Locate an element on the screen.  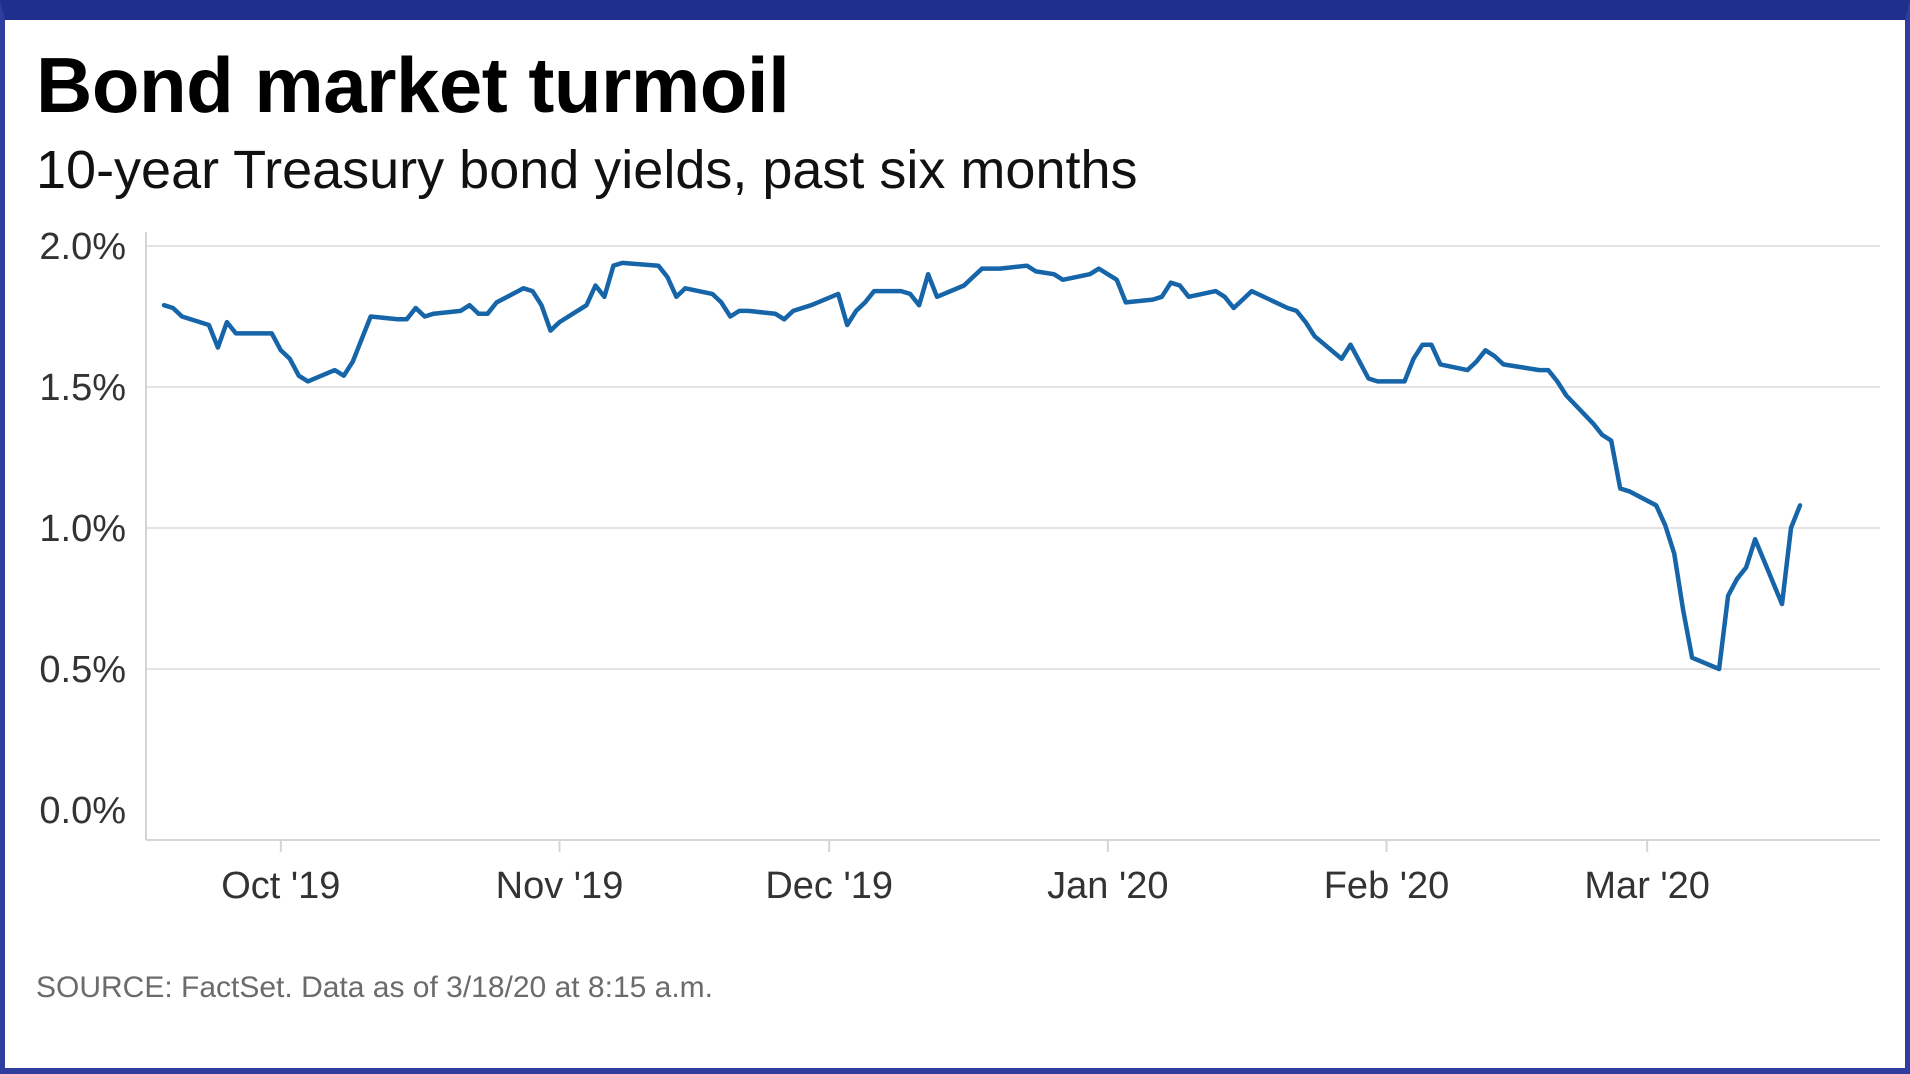
y-tick-label: 2.0% is located at coordinates (82, 247).